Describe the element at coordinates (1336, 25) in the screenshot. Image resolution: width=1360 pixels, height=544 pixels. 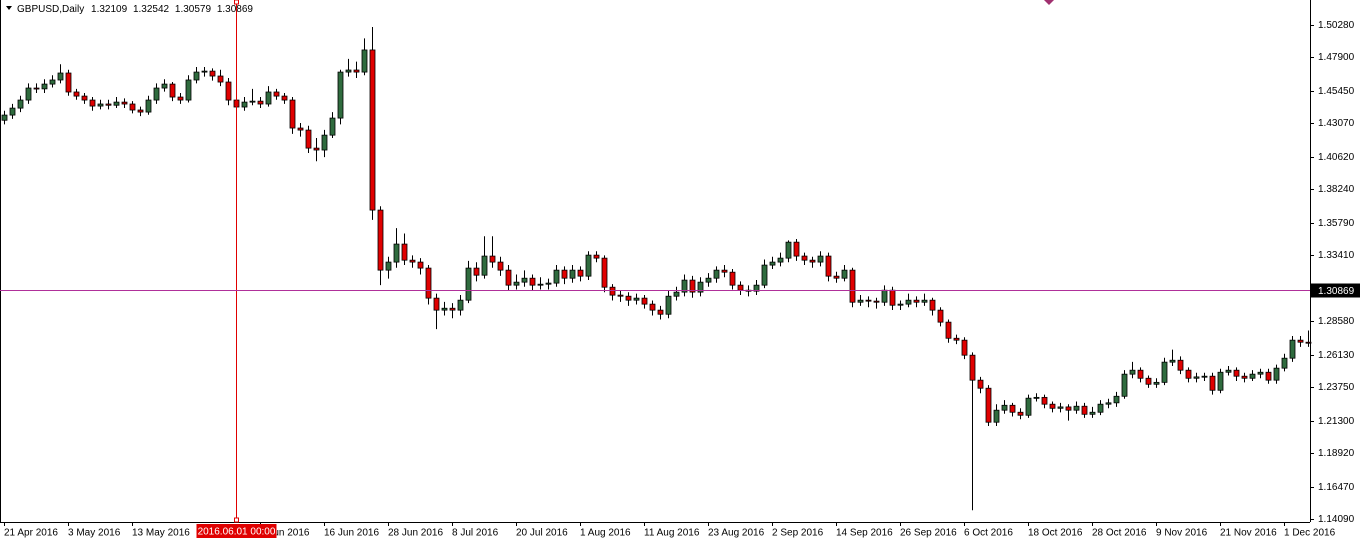
I see `y-tick-label: 1.50280` at that location.